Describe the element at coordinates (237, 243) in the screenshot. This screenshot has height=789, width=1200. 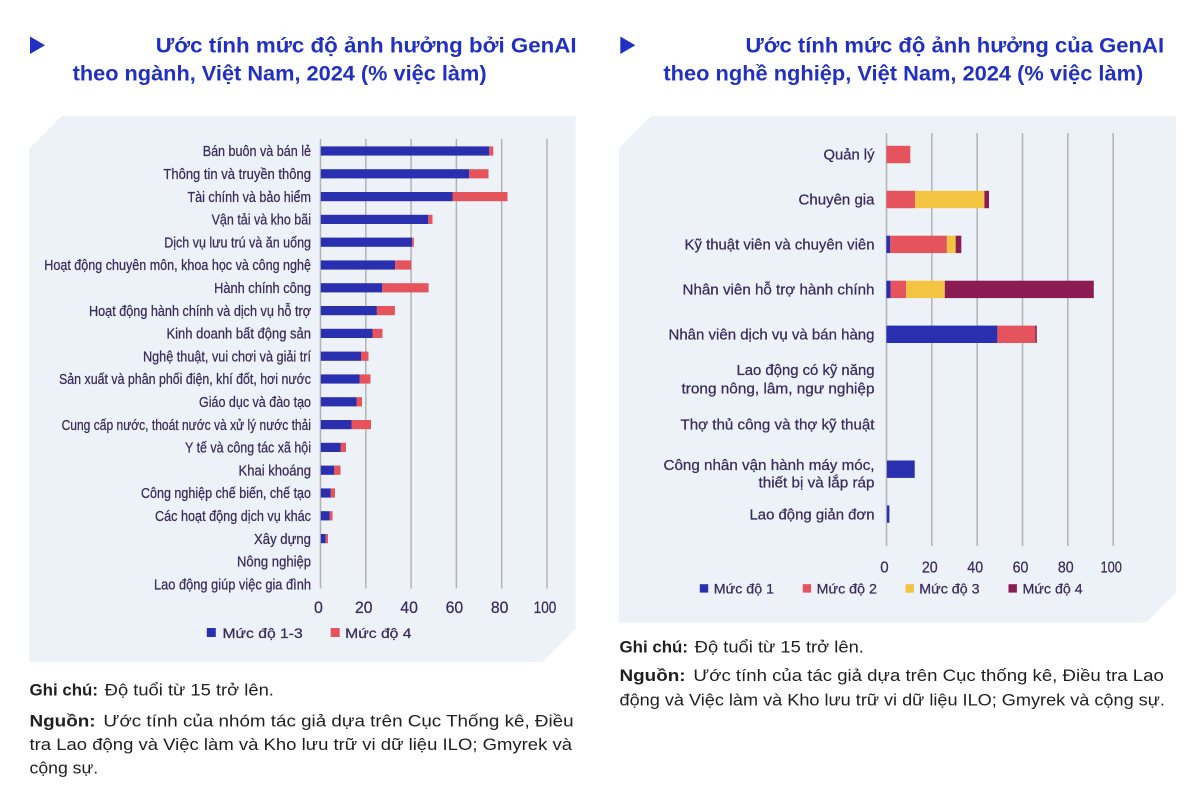
I see `svg-text: Dịch vụ lưu trú và ăn uống` at that location.